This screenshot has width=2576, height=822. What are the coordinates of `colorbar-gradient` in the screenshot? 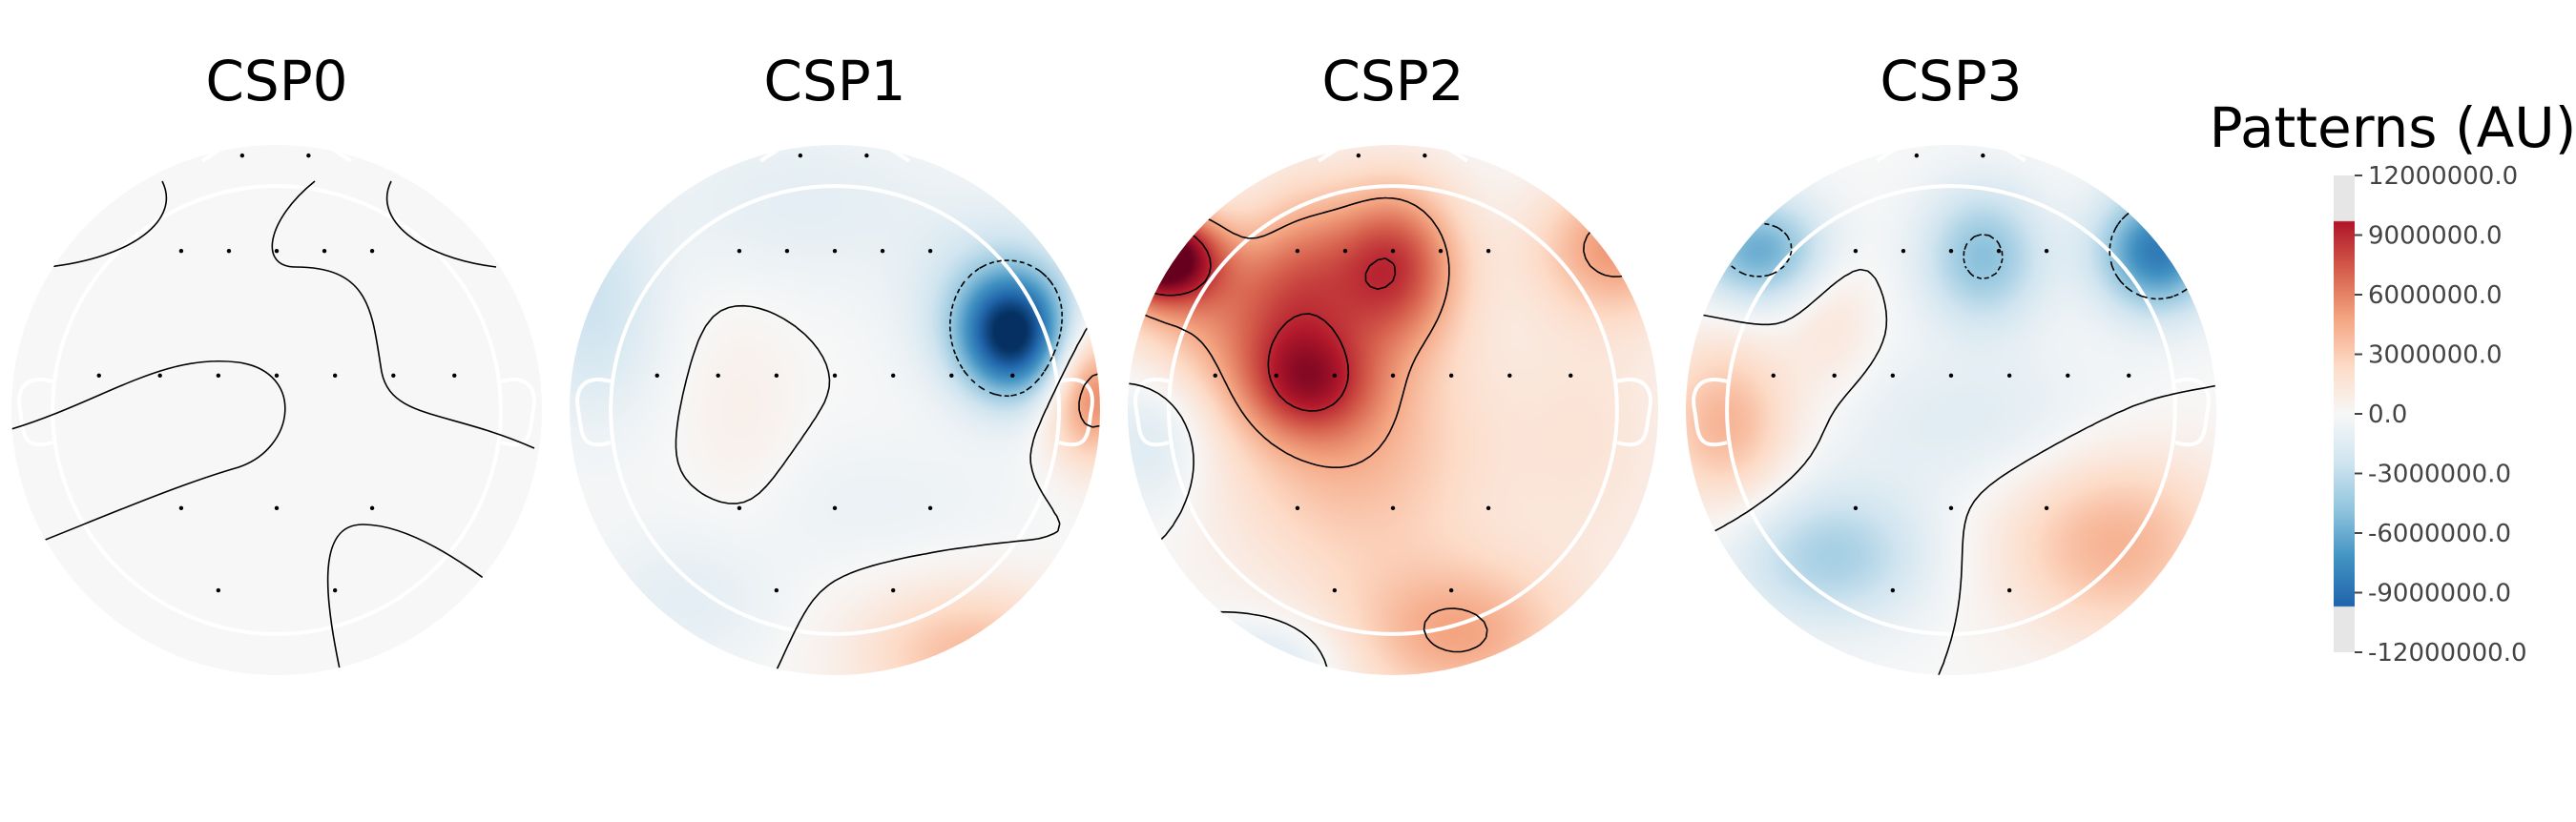 It's located at (2344, 413).